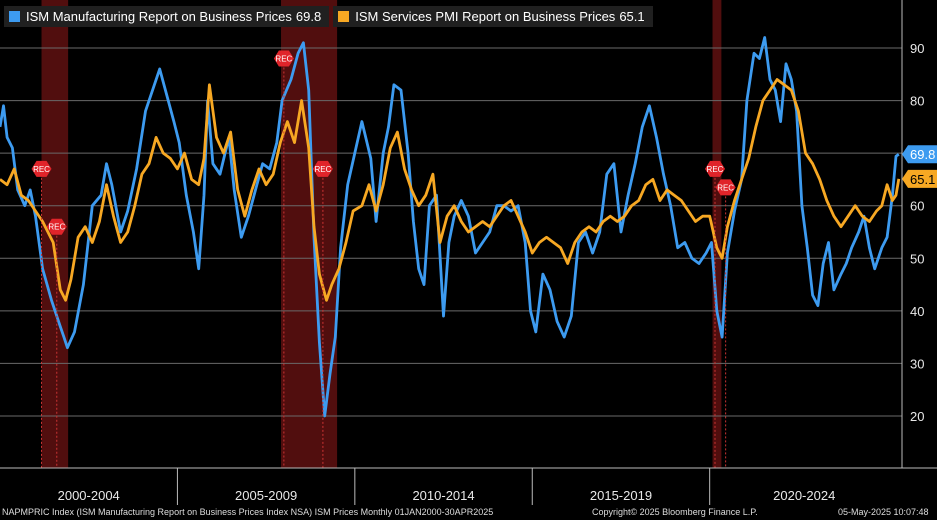 The width and height of the screenshot is (937, 520). I want to click on x-tick-label: 2005-2009, so click(266, 495).